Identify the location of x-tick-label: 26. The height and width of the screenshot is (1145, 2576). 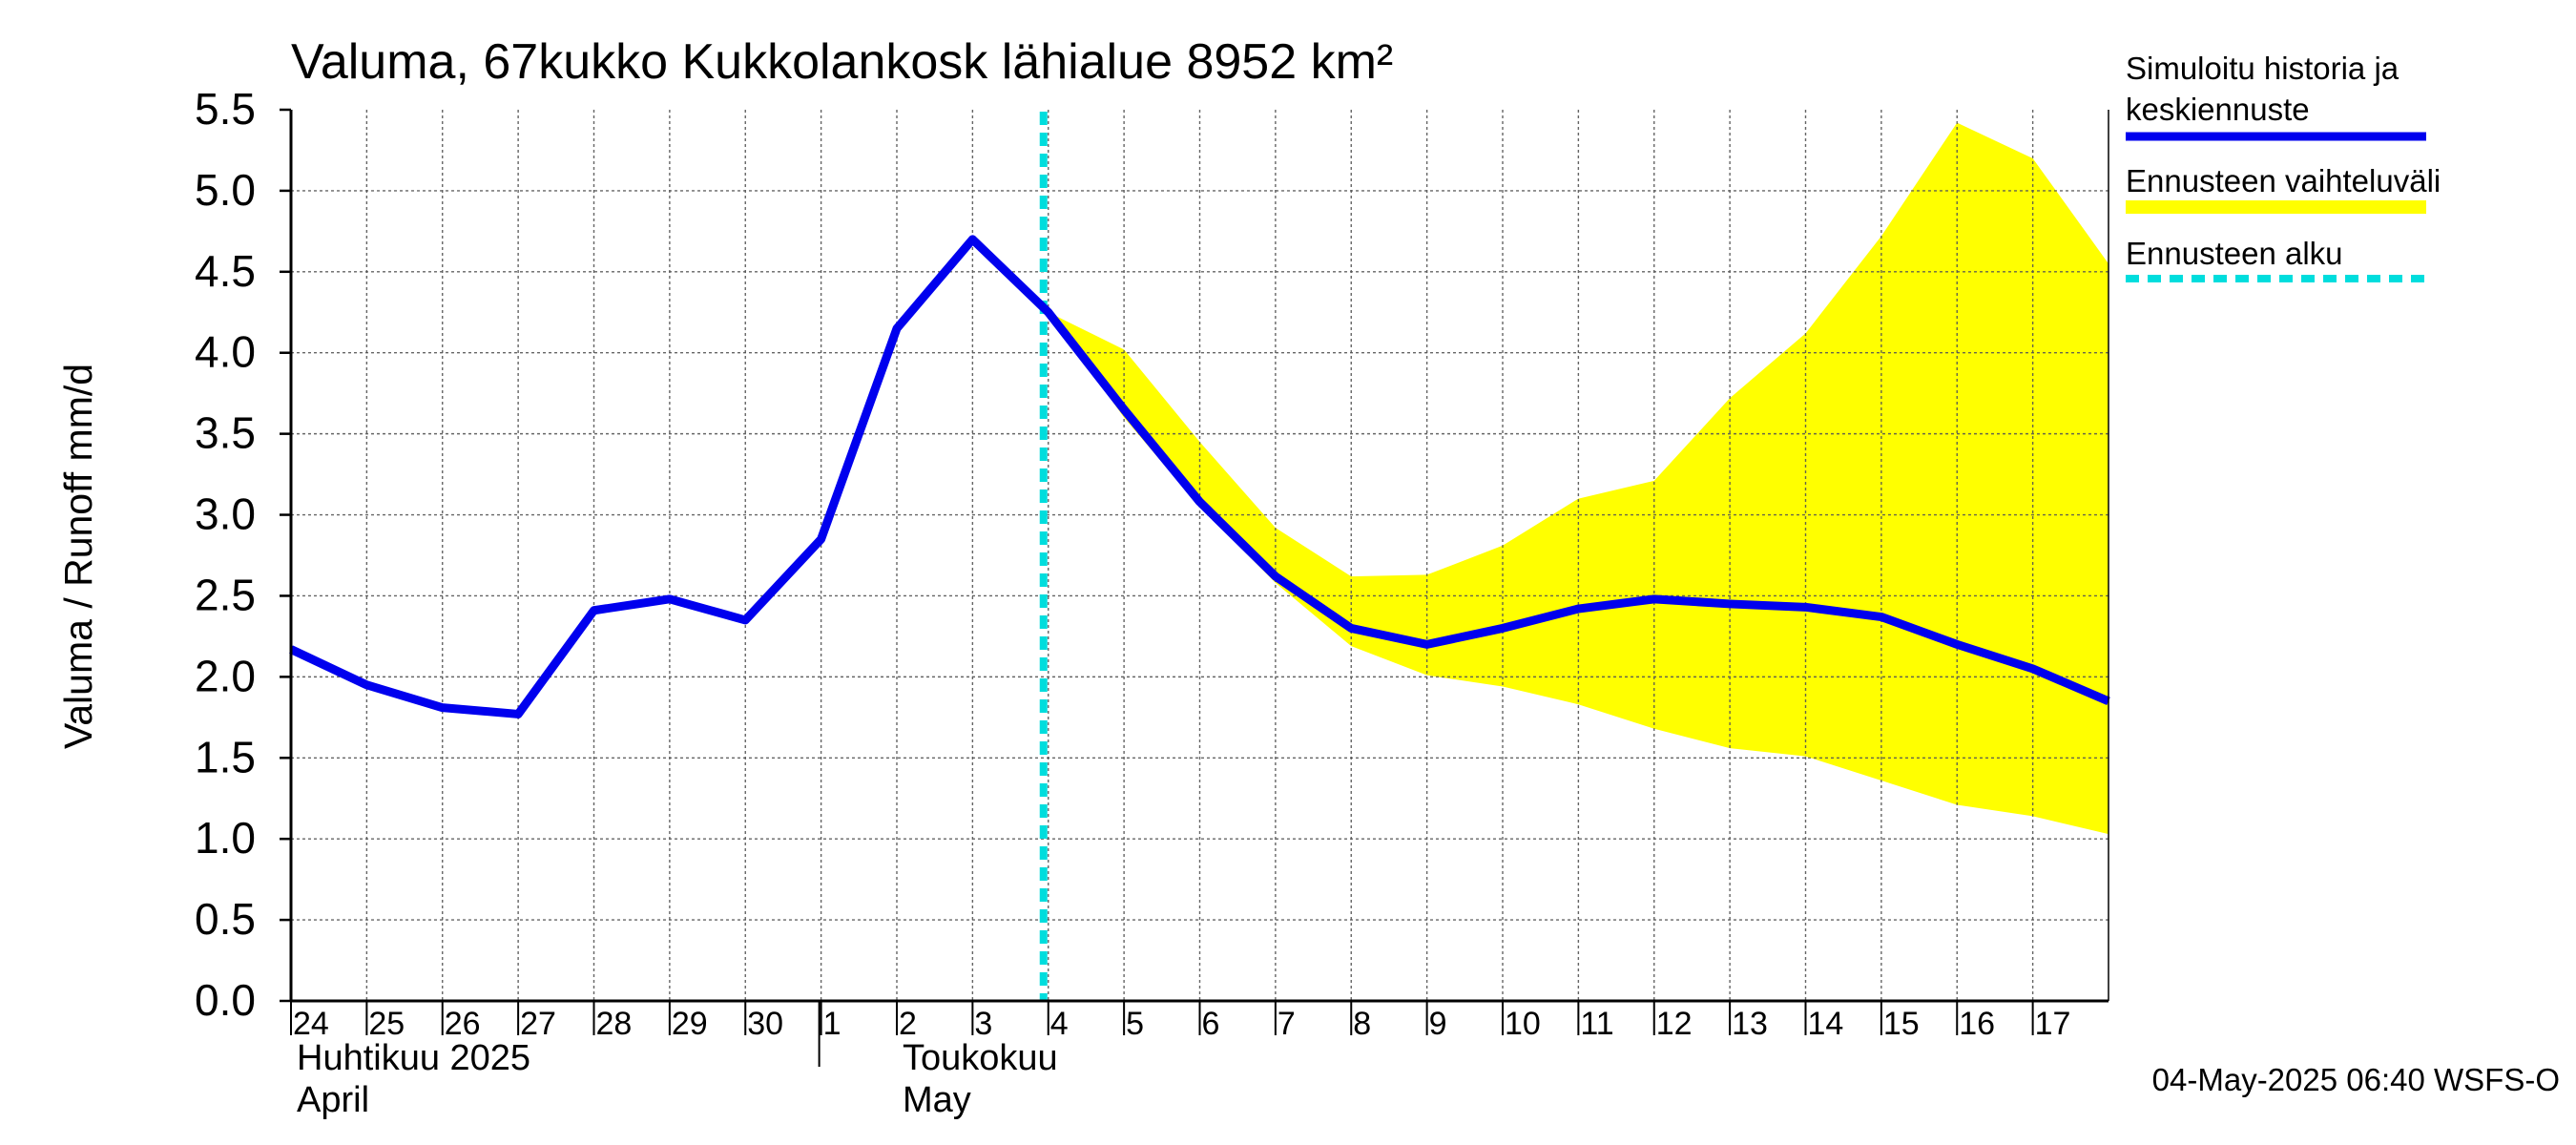
(463, 1024).